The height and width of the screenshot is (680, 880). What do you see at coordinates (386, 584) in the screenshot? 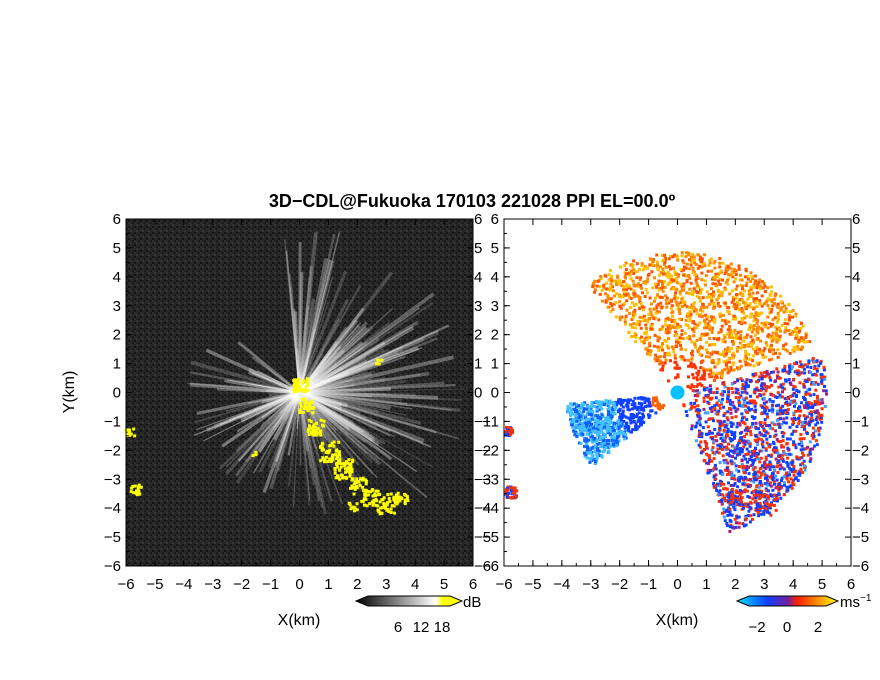
I see `x-tick-label: 3` at bounding box center [386, 584].